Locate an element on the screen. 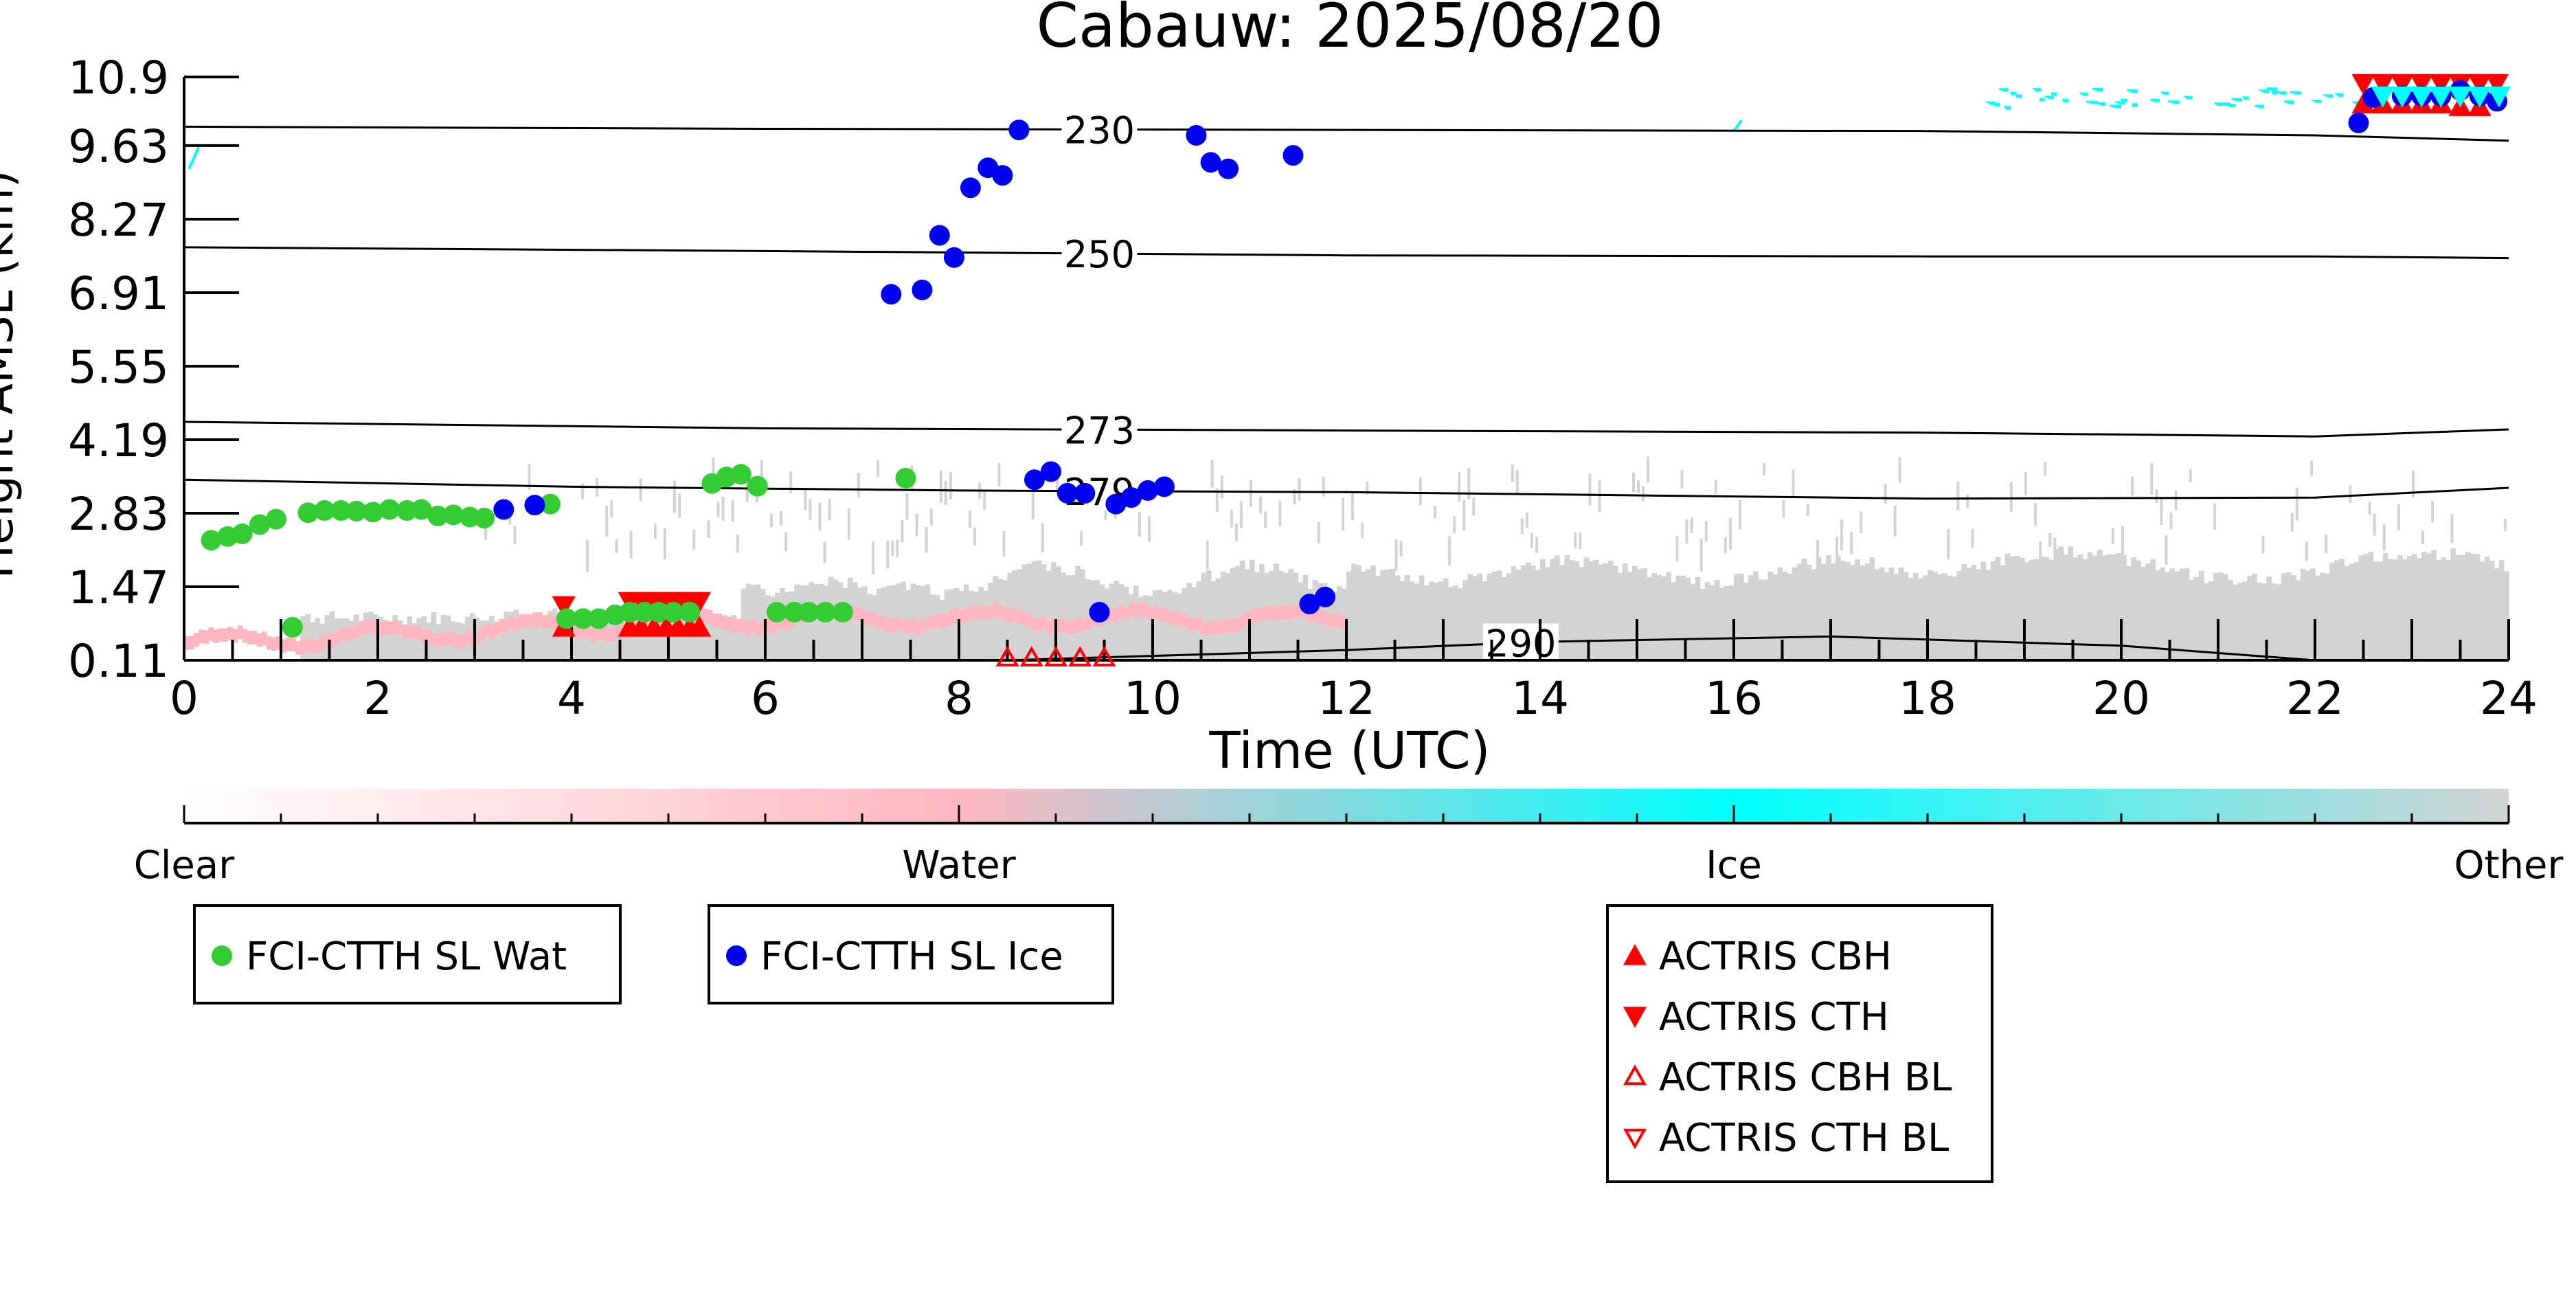 Image resolution: width=2576 pixels, height=1291 pixels. x-tick-label: 16 is located at coordinates (1734, 698).